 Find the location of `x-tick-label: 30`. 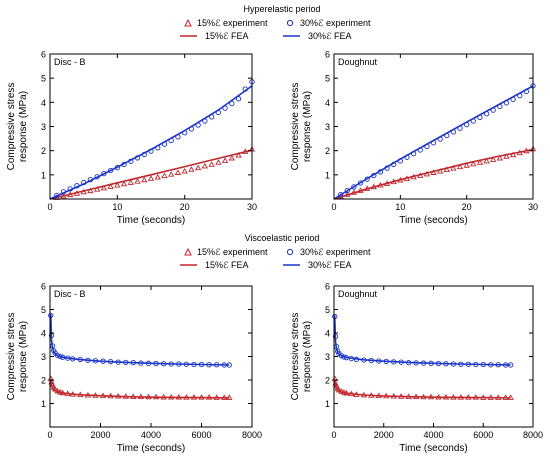

x-tick-label: 30 is located at coordinates (533, 207).